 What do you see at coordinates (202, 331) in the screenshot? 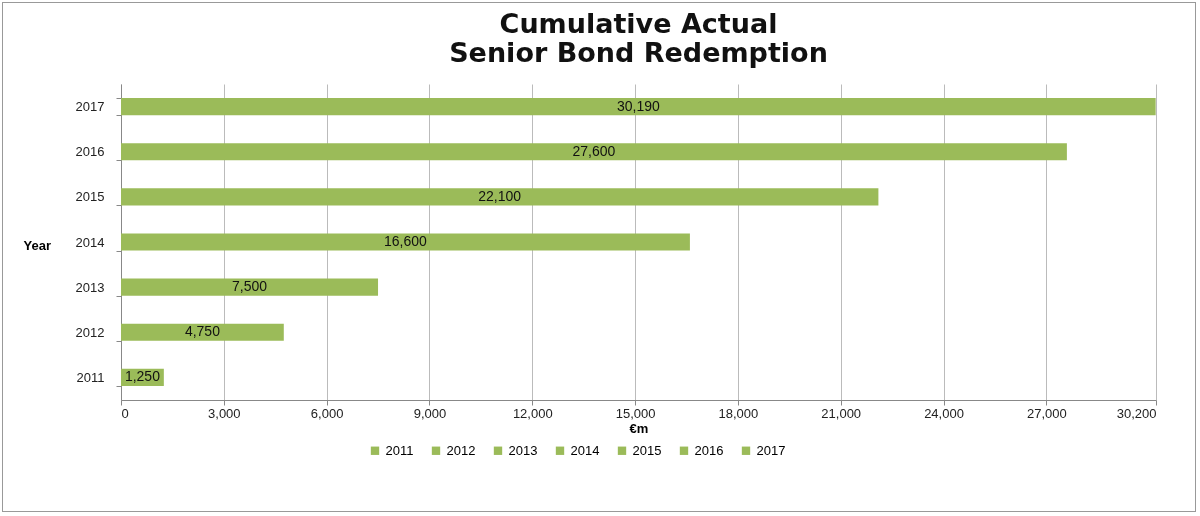
I see `data-label: 4,750` at bounding box center [202, 331].